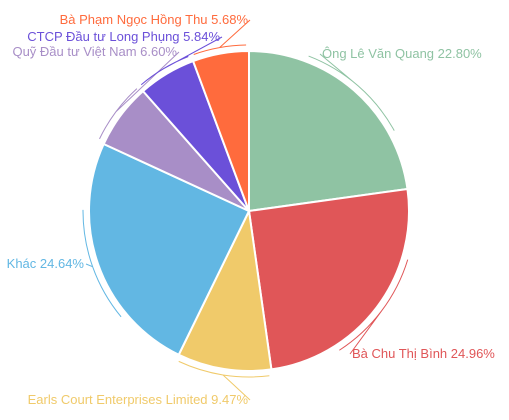 The height and width of the screenshot is (420, 509). Describe the element at coordinates (154, 19) in the screenshot. I see `slice-data-label: Bà Phạm Ngọc Hồng Thu 5.68%` at that location.